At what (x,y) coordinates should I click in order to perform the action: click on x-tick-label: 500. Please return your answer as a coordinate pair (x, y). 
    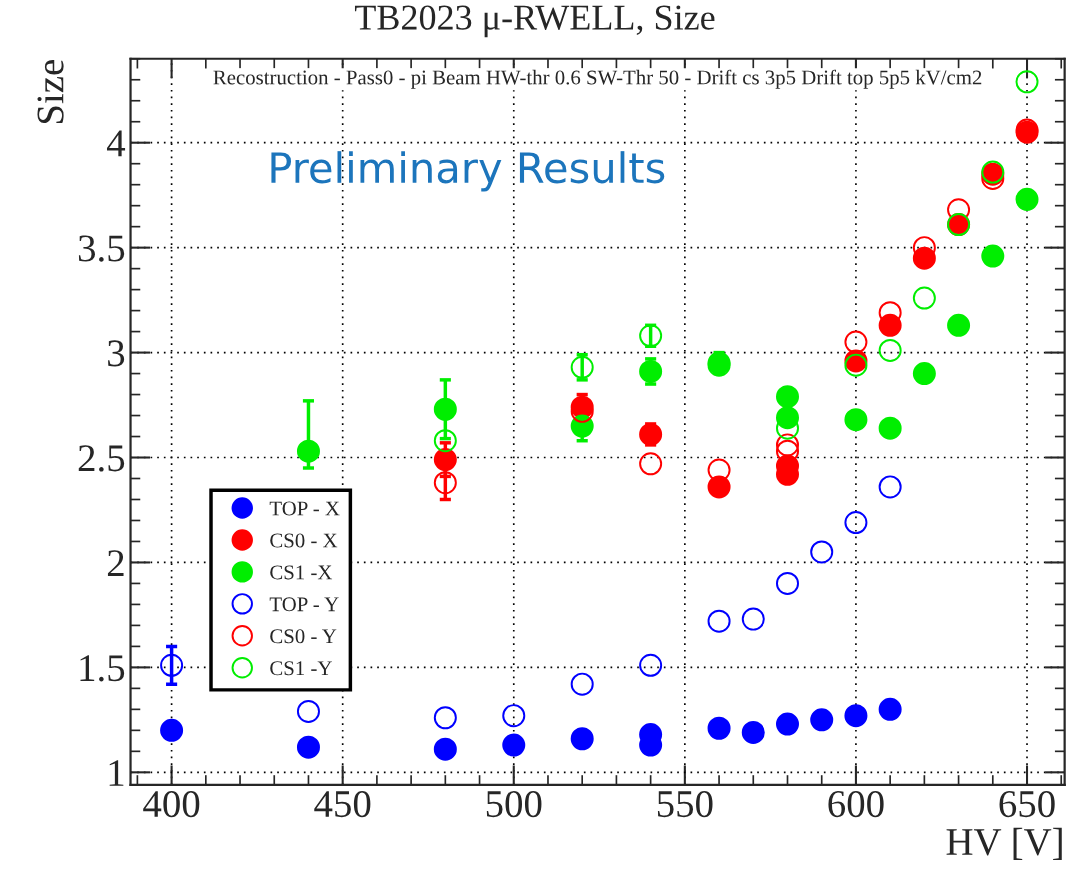
    Looking at the image, I should click on (514, 804).